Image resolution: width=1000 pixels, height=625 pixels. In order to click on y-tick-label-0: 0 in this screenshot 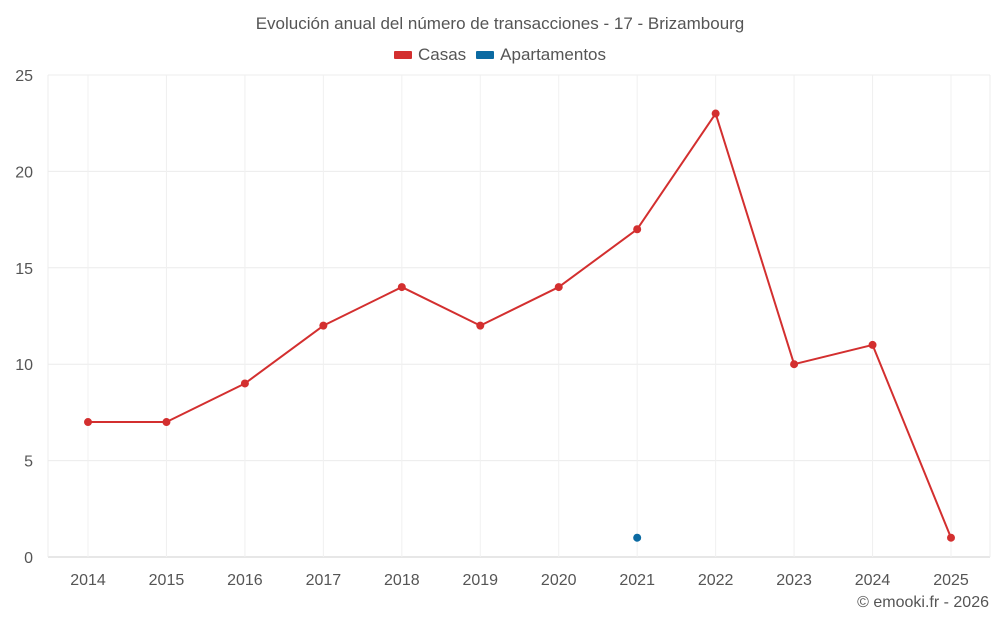, I will do `click(28, 558)`.